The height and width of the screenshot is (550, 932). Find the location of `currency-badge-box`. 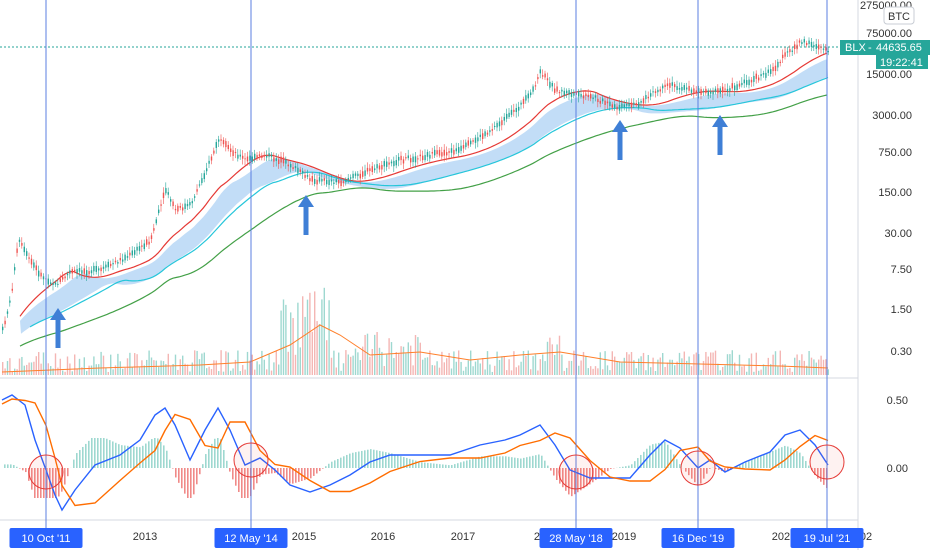

currency-badge-box is located at coordinates (899, 15).